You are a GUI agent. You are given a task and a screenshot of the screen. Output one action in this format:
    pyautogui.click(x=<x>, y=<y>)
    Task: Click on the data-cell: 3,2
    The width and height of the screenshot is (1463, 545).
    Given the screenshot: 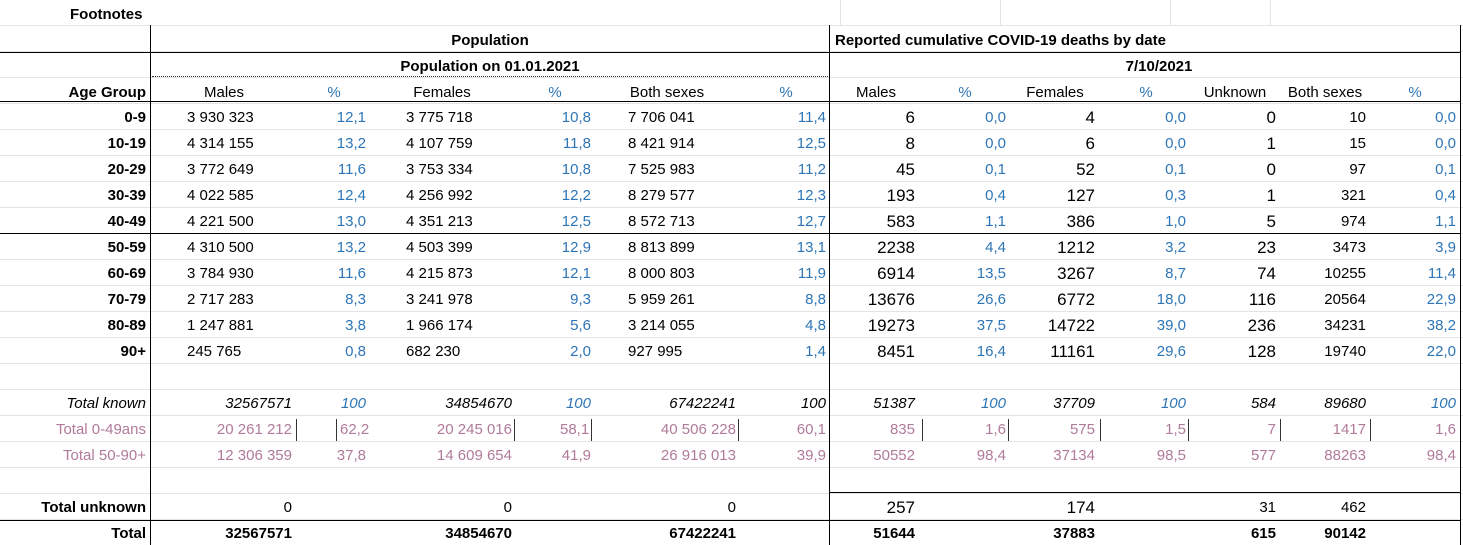 What is the action you would take?
    pyautogui.click(x=1175, y=247)
    